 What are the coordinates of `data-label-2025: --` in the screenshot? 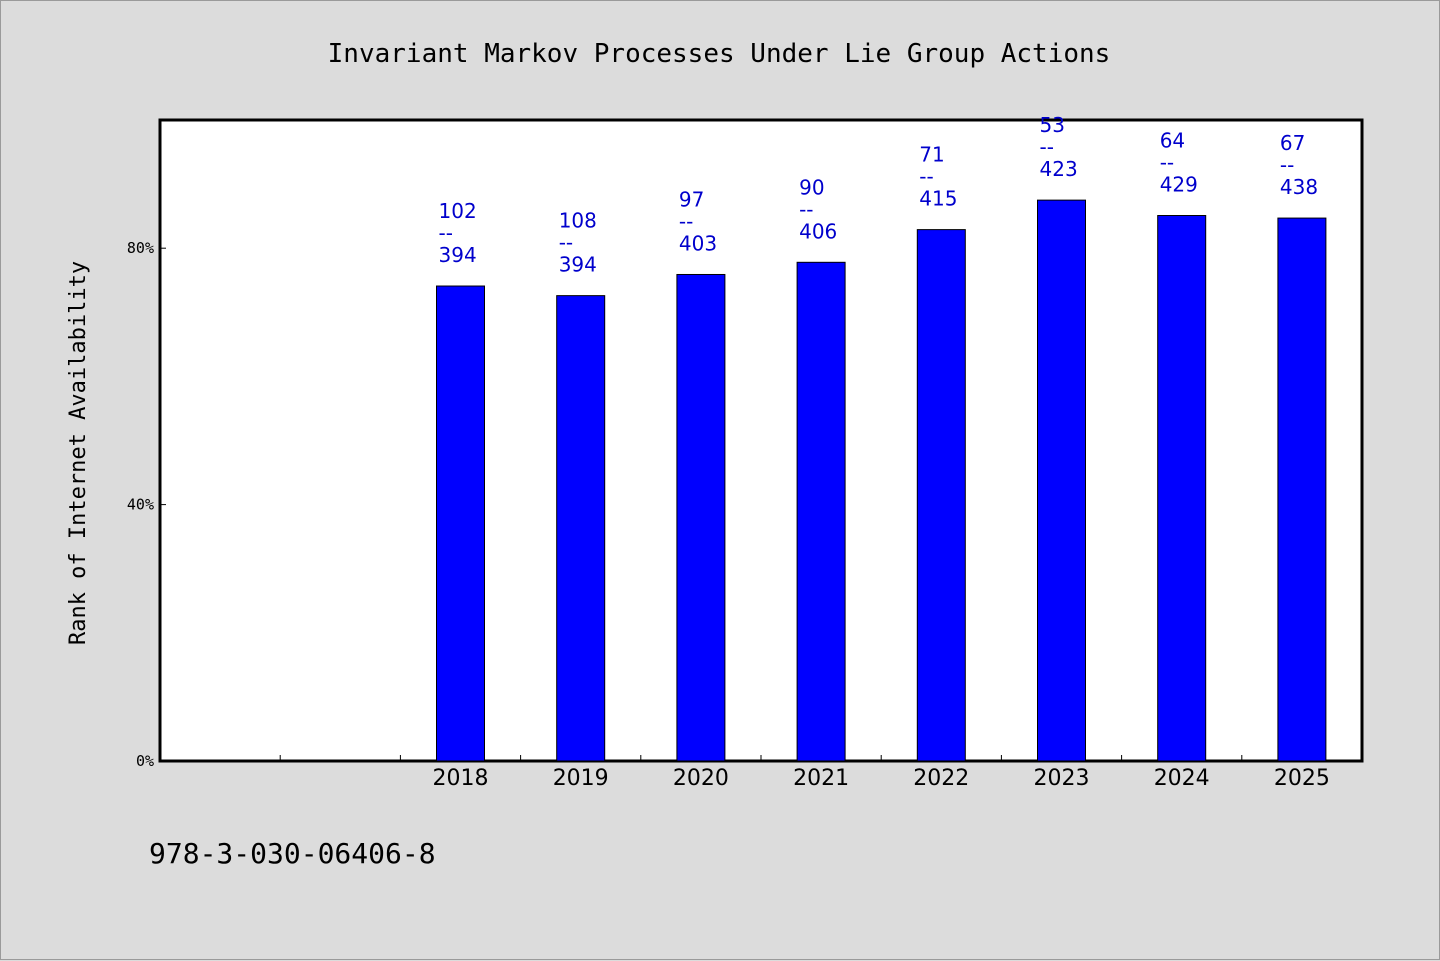 It's located at (1287, 165).